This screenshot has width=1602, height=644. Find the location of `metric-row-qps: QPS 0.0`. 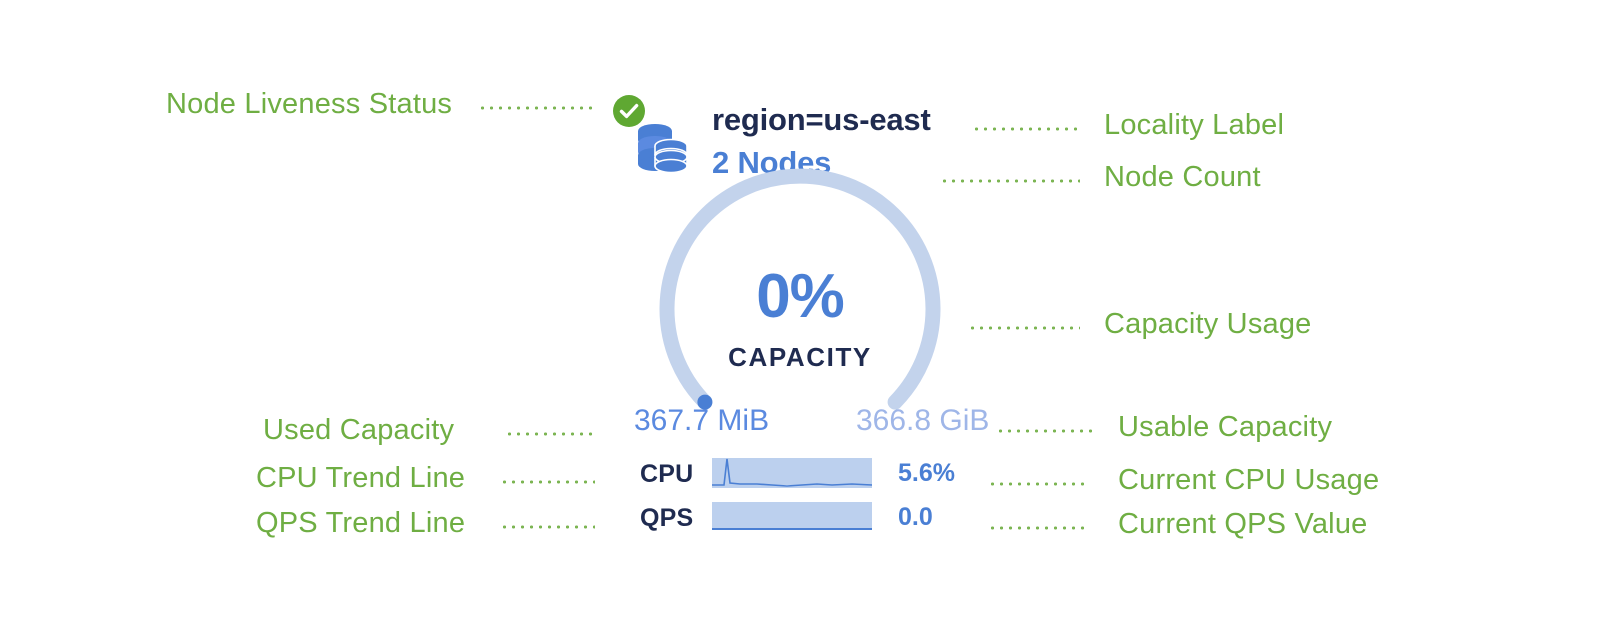

metric-row-qps: QPS 0.0 is located at coordinates (826, 517).